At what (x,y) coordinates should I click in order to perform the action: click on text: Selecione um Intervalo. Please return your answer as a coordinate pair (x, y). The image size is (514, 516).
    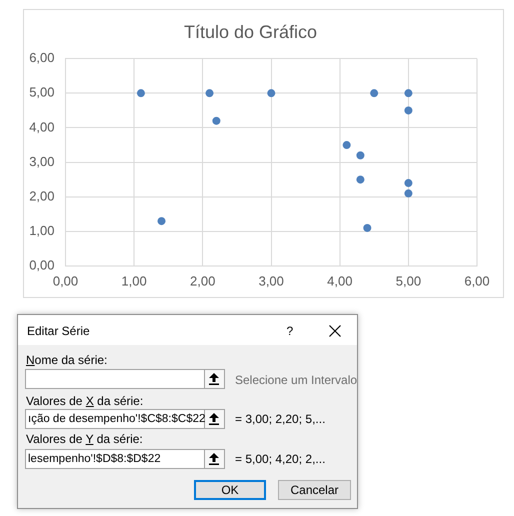
    Looking at the image, I should click on (296, 380).